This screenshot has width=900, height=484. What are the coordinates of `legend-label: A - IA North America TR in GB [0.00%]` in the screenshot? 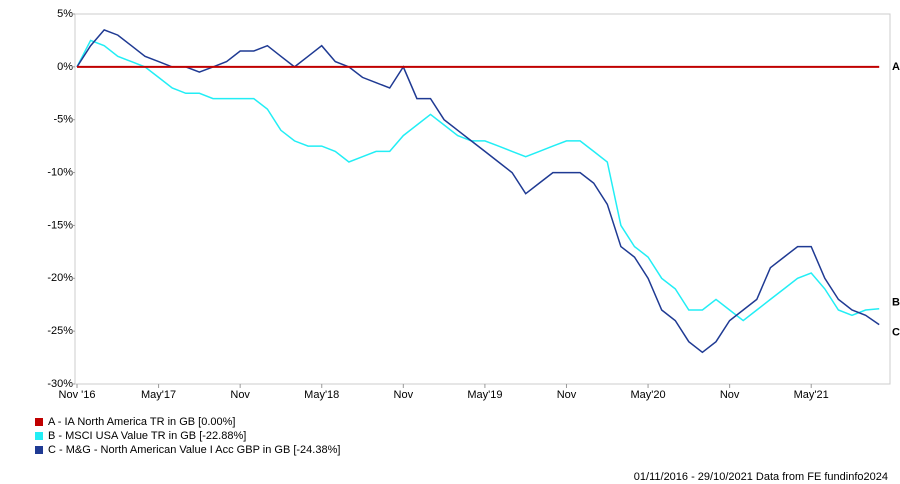 It's located at (141, 422).